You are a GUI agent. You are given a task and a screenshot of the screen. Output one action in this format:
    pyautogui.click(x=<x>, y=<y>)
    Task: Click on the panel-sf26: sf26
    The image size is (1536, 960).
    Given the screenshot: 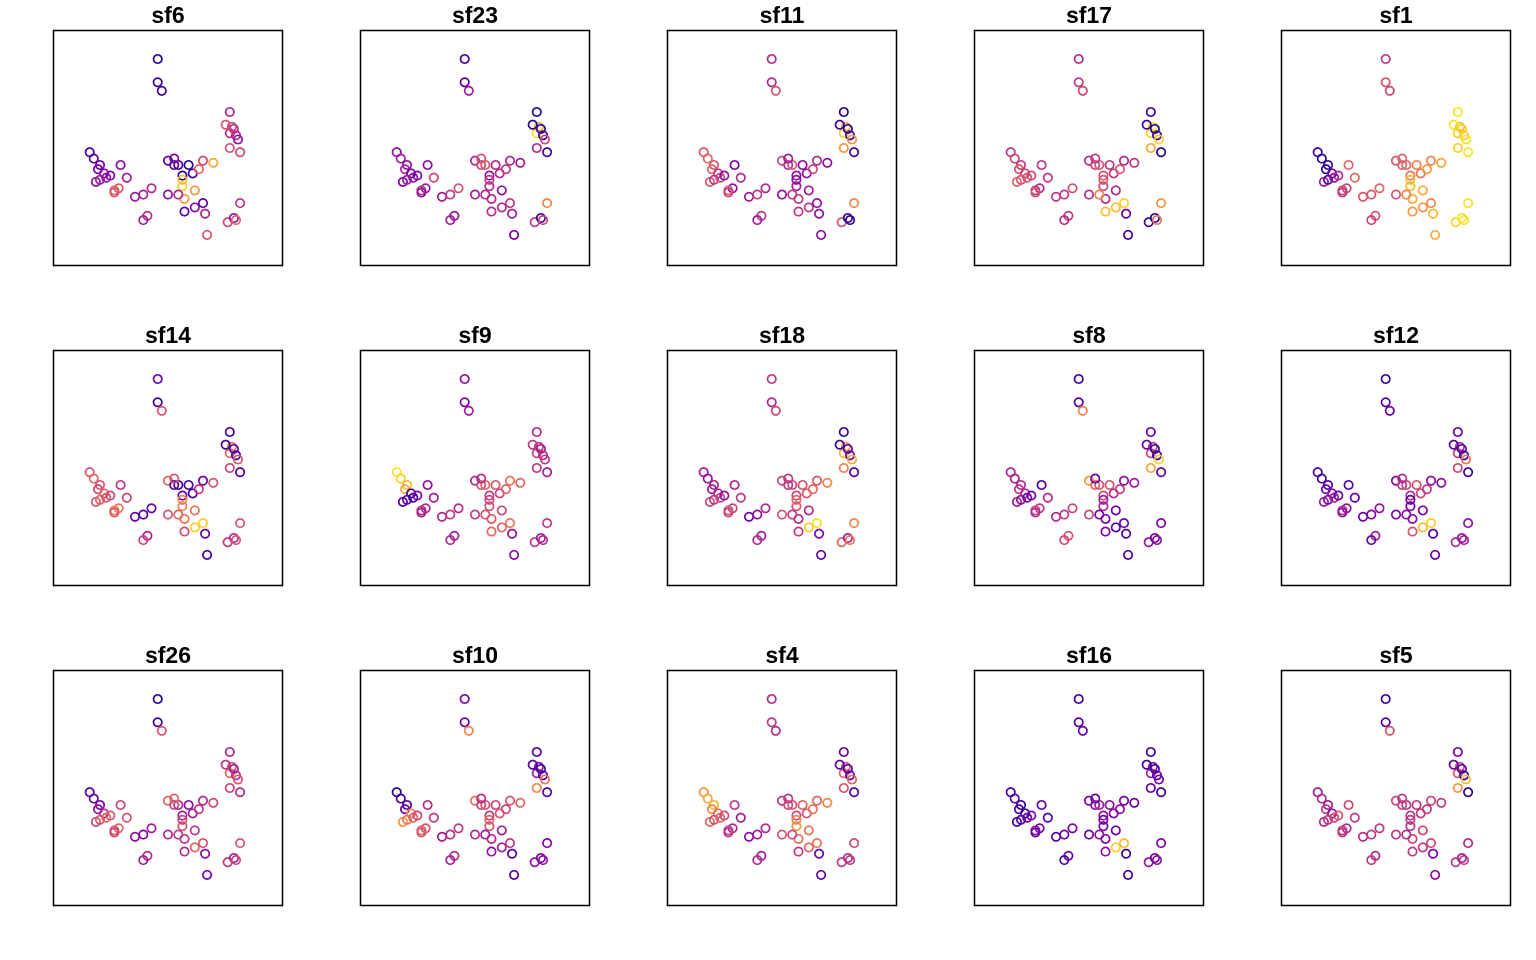 What is the action you would take?
    pyautogui.click(x=168, y=773)
    